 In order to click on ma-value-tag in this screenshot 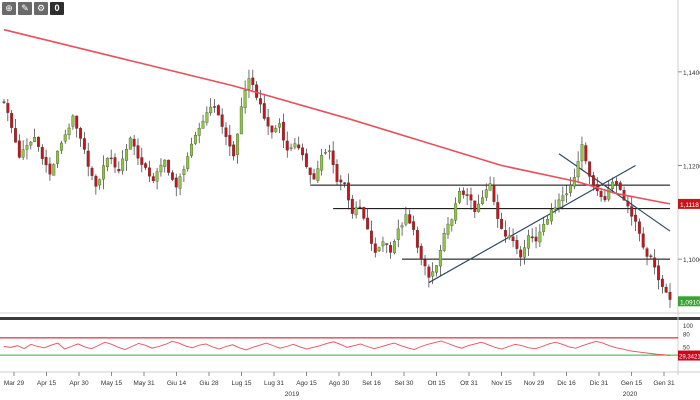, I will do `click(689, 203)`.